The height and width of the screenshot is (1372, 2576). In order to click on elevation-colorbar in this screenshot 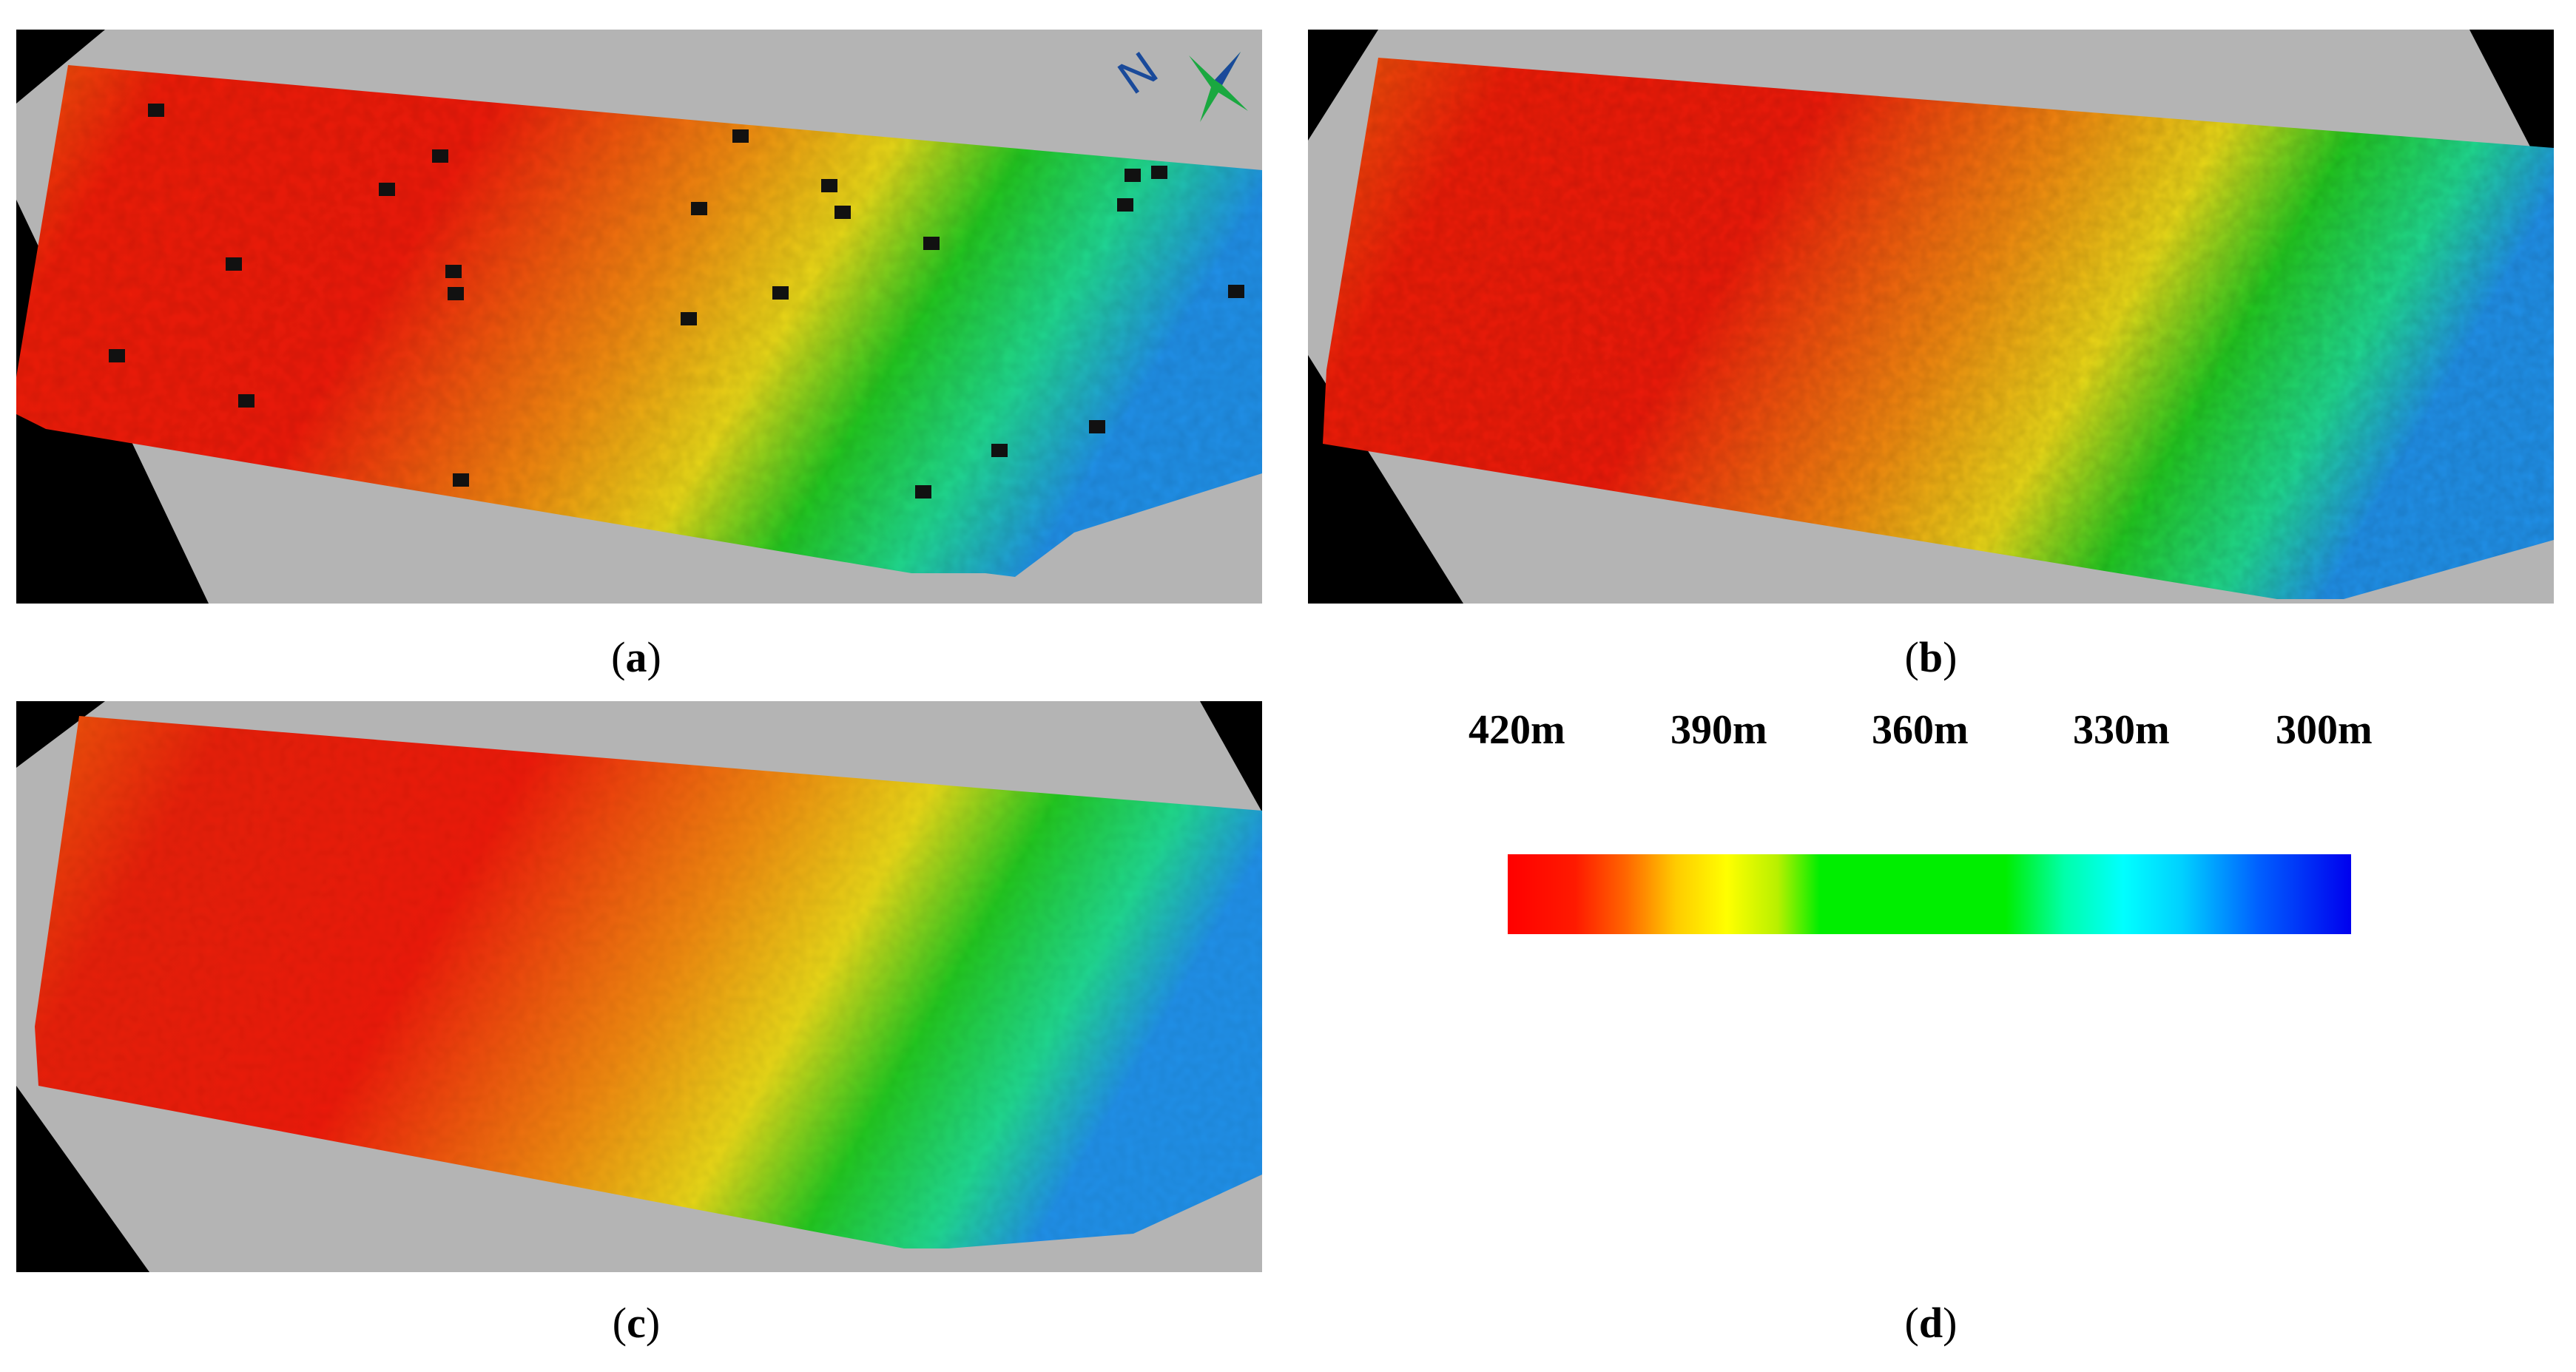, I will do `click(1929, 894)`.